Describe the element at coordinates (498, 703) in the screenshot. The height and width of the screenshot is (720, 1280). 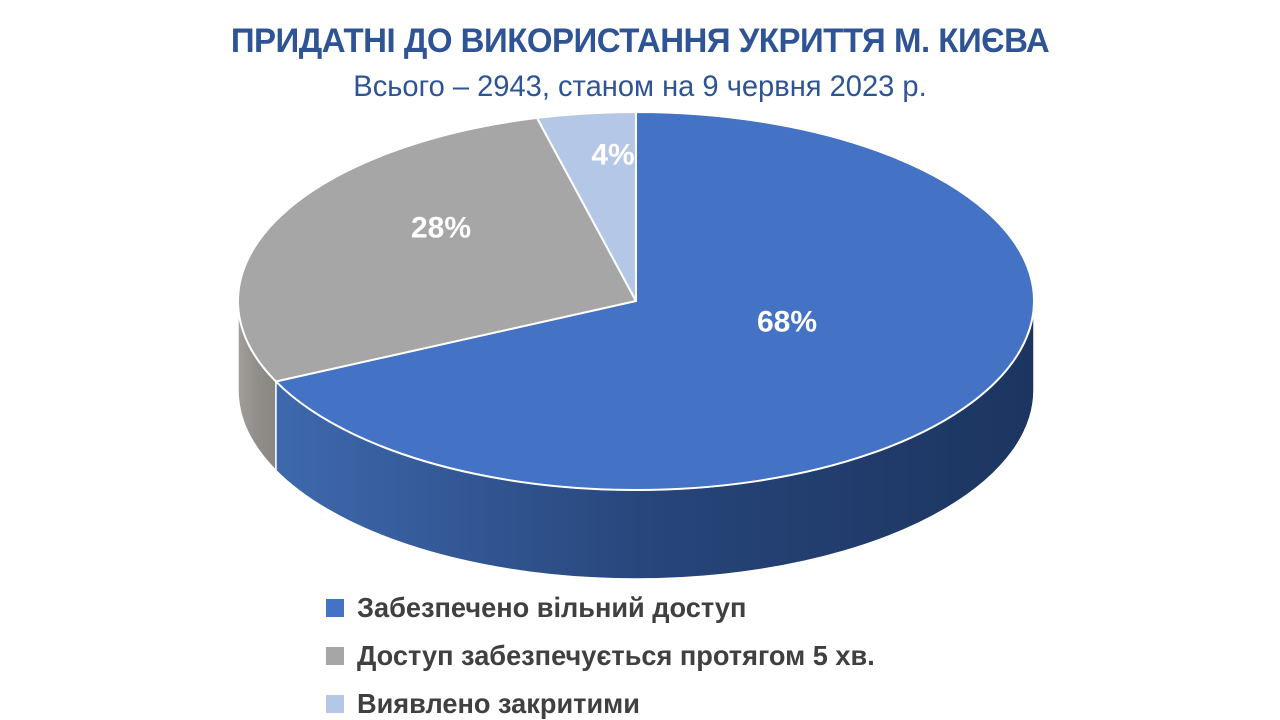
I see `legend-label: Виявлено закритими` at that location.